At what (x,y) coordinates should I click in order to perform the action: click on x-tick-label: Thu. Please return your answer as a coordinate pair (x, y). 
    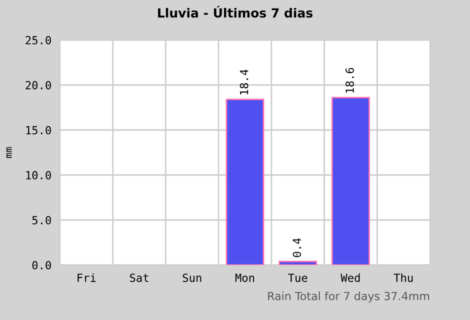
    Looking at the image, I should click on (403, 277).